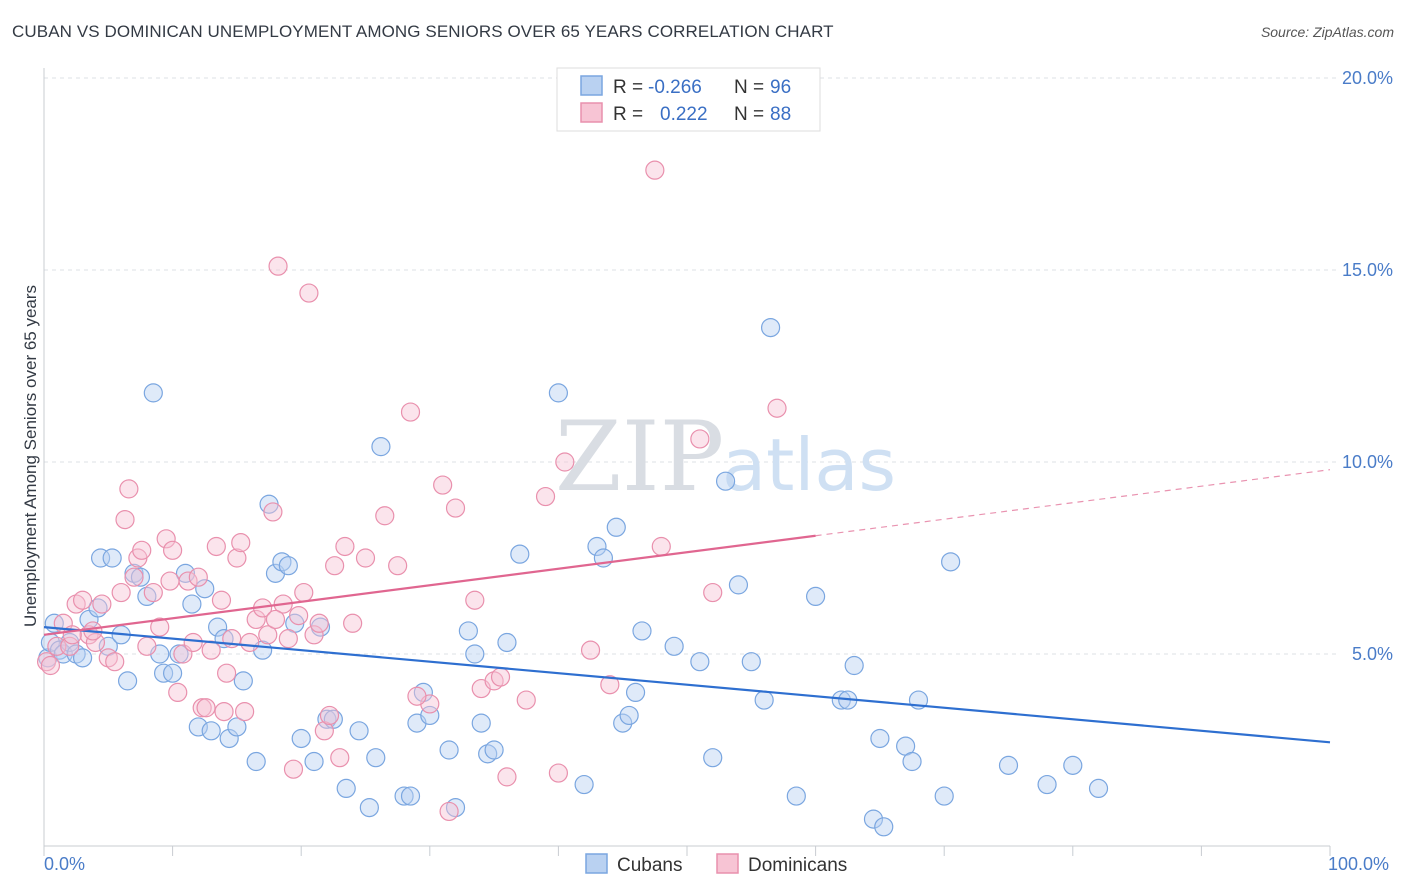  I want to click on watermark: ZIP atlas, so click(725, 457).